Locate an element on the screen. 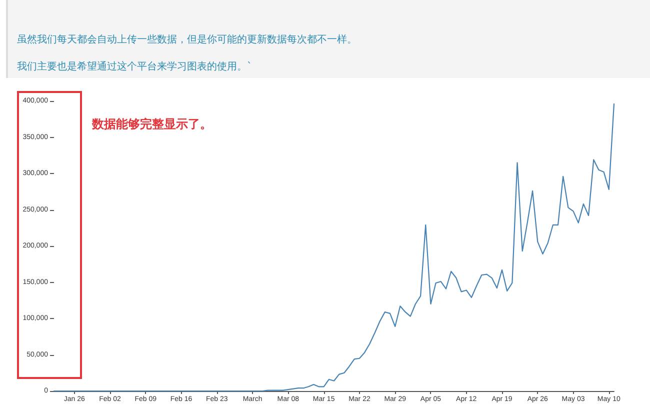  text: 虽然我们每天都会自动上传一些数据，但是你可能的更新数据每次都不一样。 is located at coordinates (187, 40).